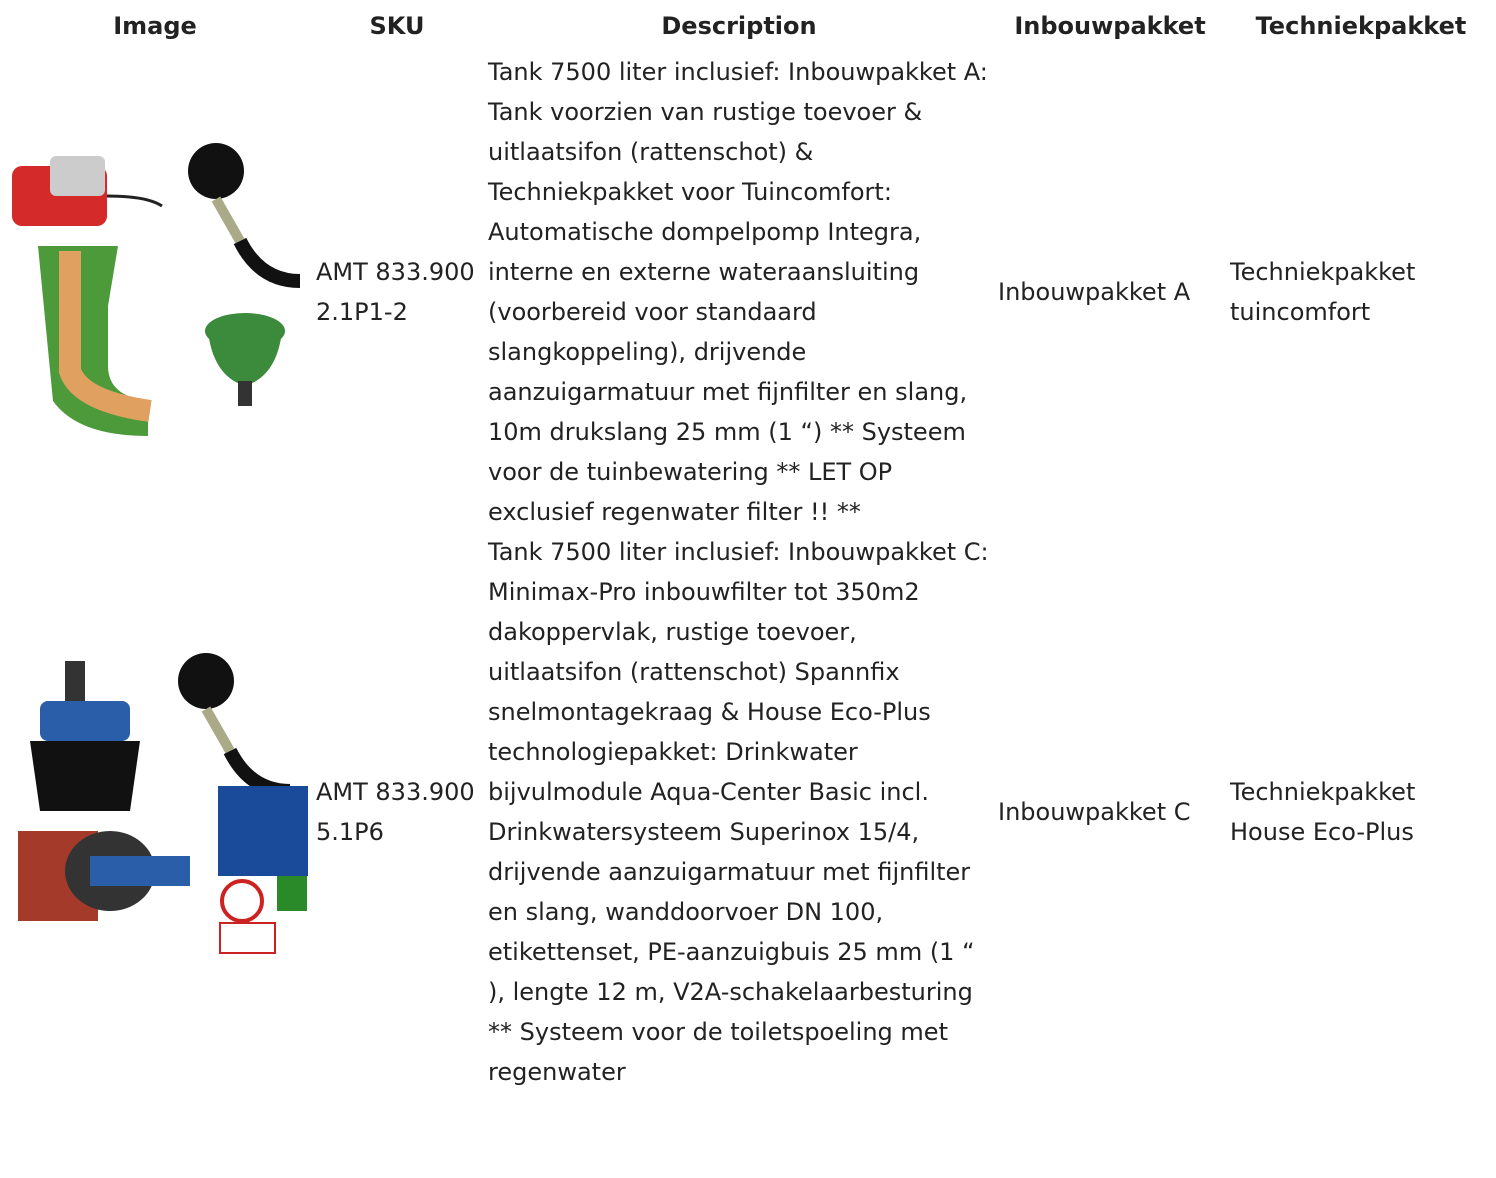 Image resolution: width=1496 pixels, height=1178 pixels. I want to click on techniekpakket-cell: Techniekpakket tuincomfort, so click(1323, 292).